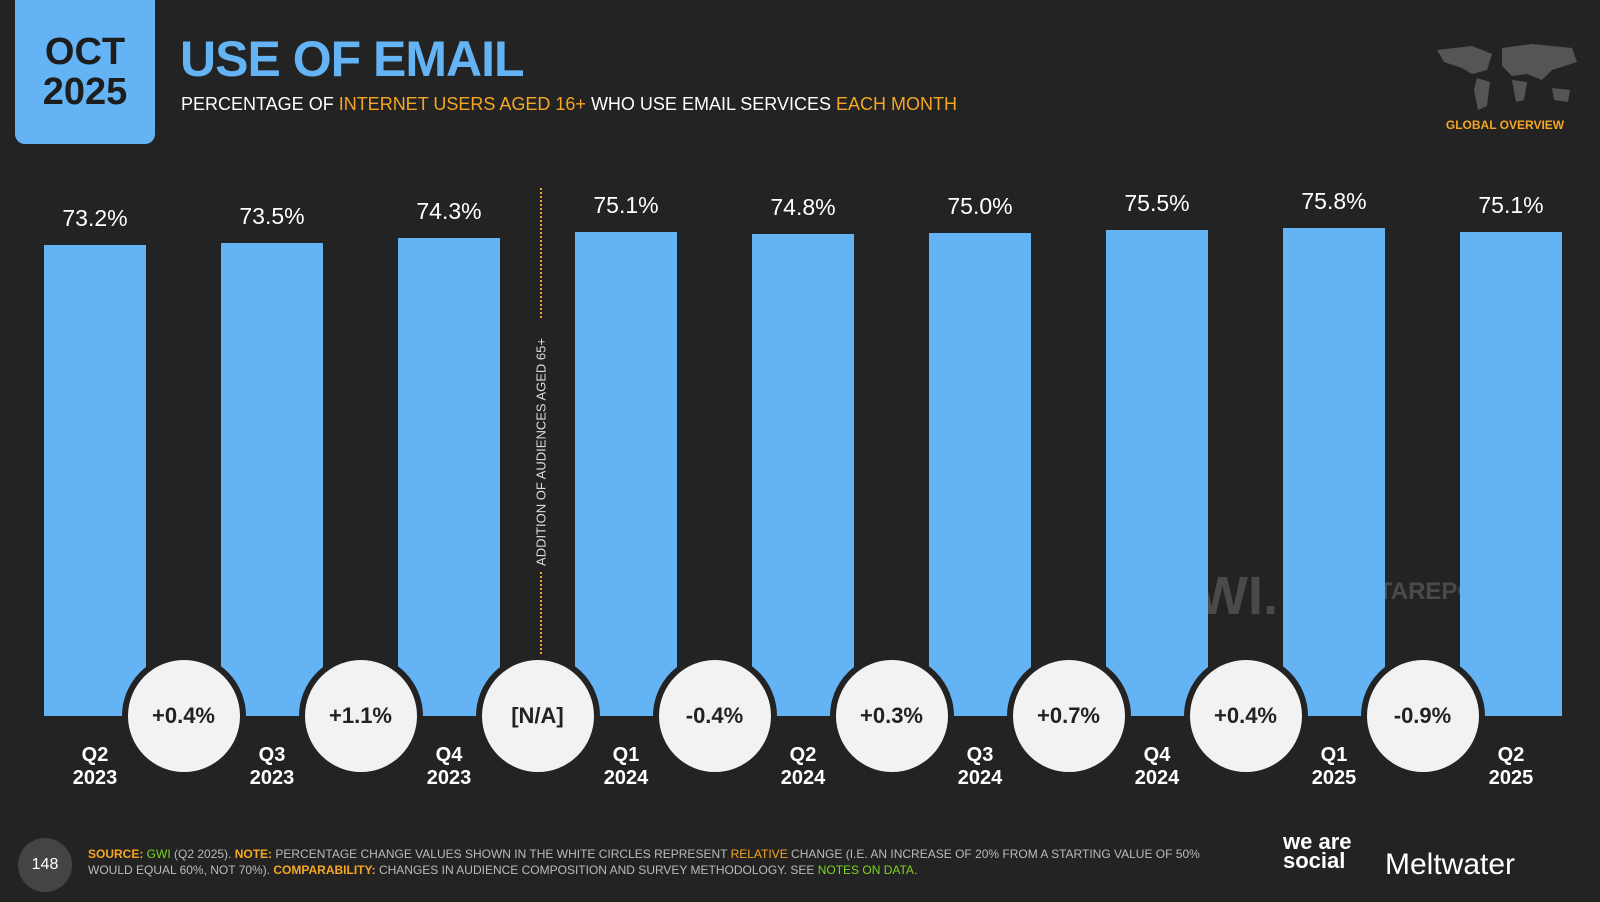  Describe the element at coordinates (1317, 851) in the screenshot. I see `logo: we are social` at that location.